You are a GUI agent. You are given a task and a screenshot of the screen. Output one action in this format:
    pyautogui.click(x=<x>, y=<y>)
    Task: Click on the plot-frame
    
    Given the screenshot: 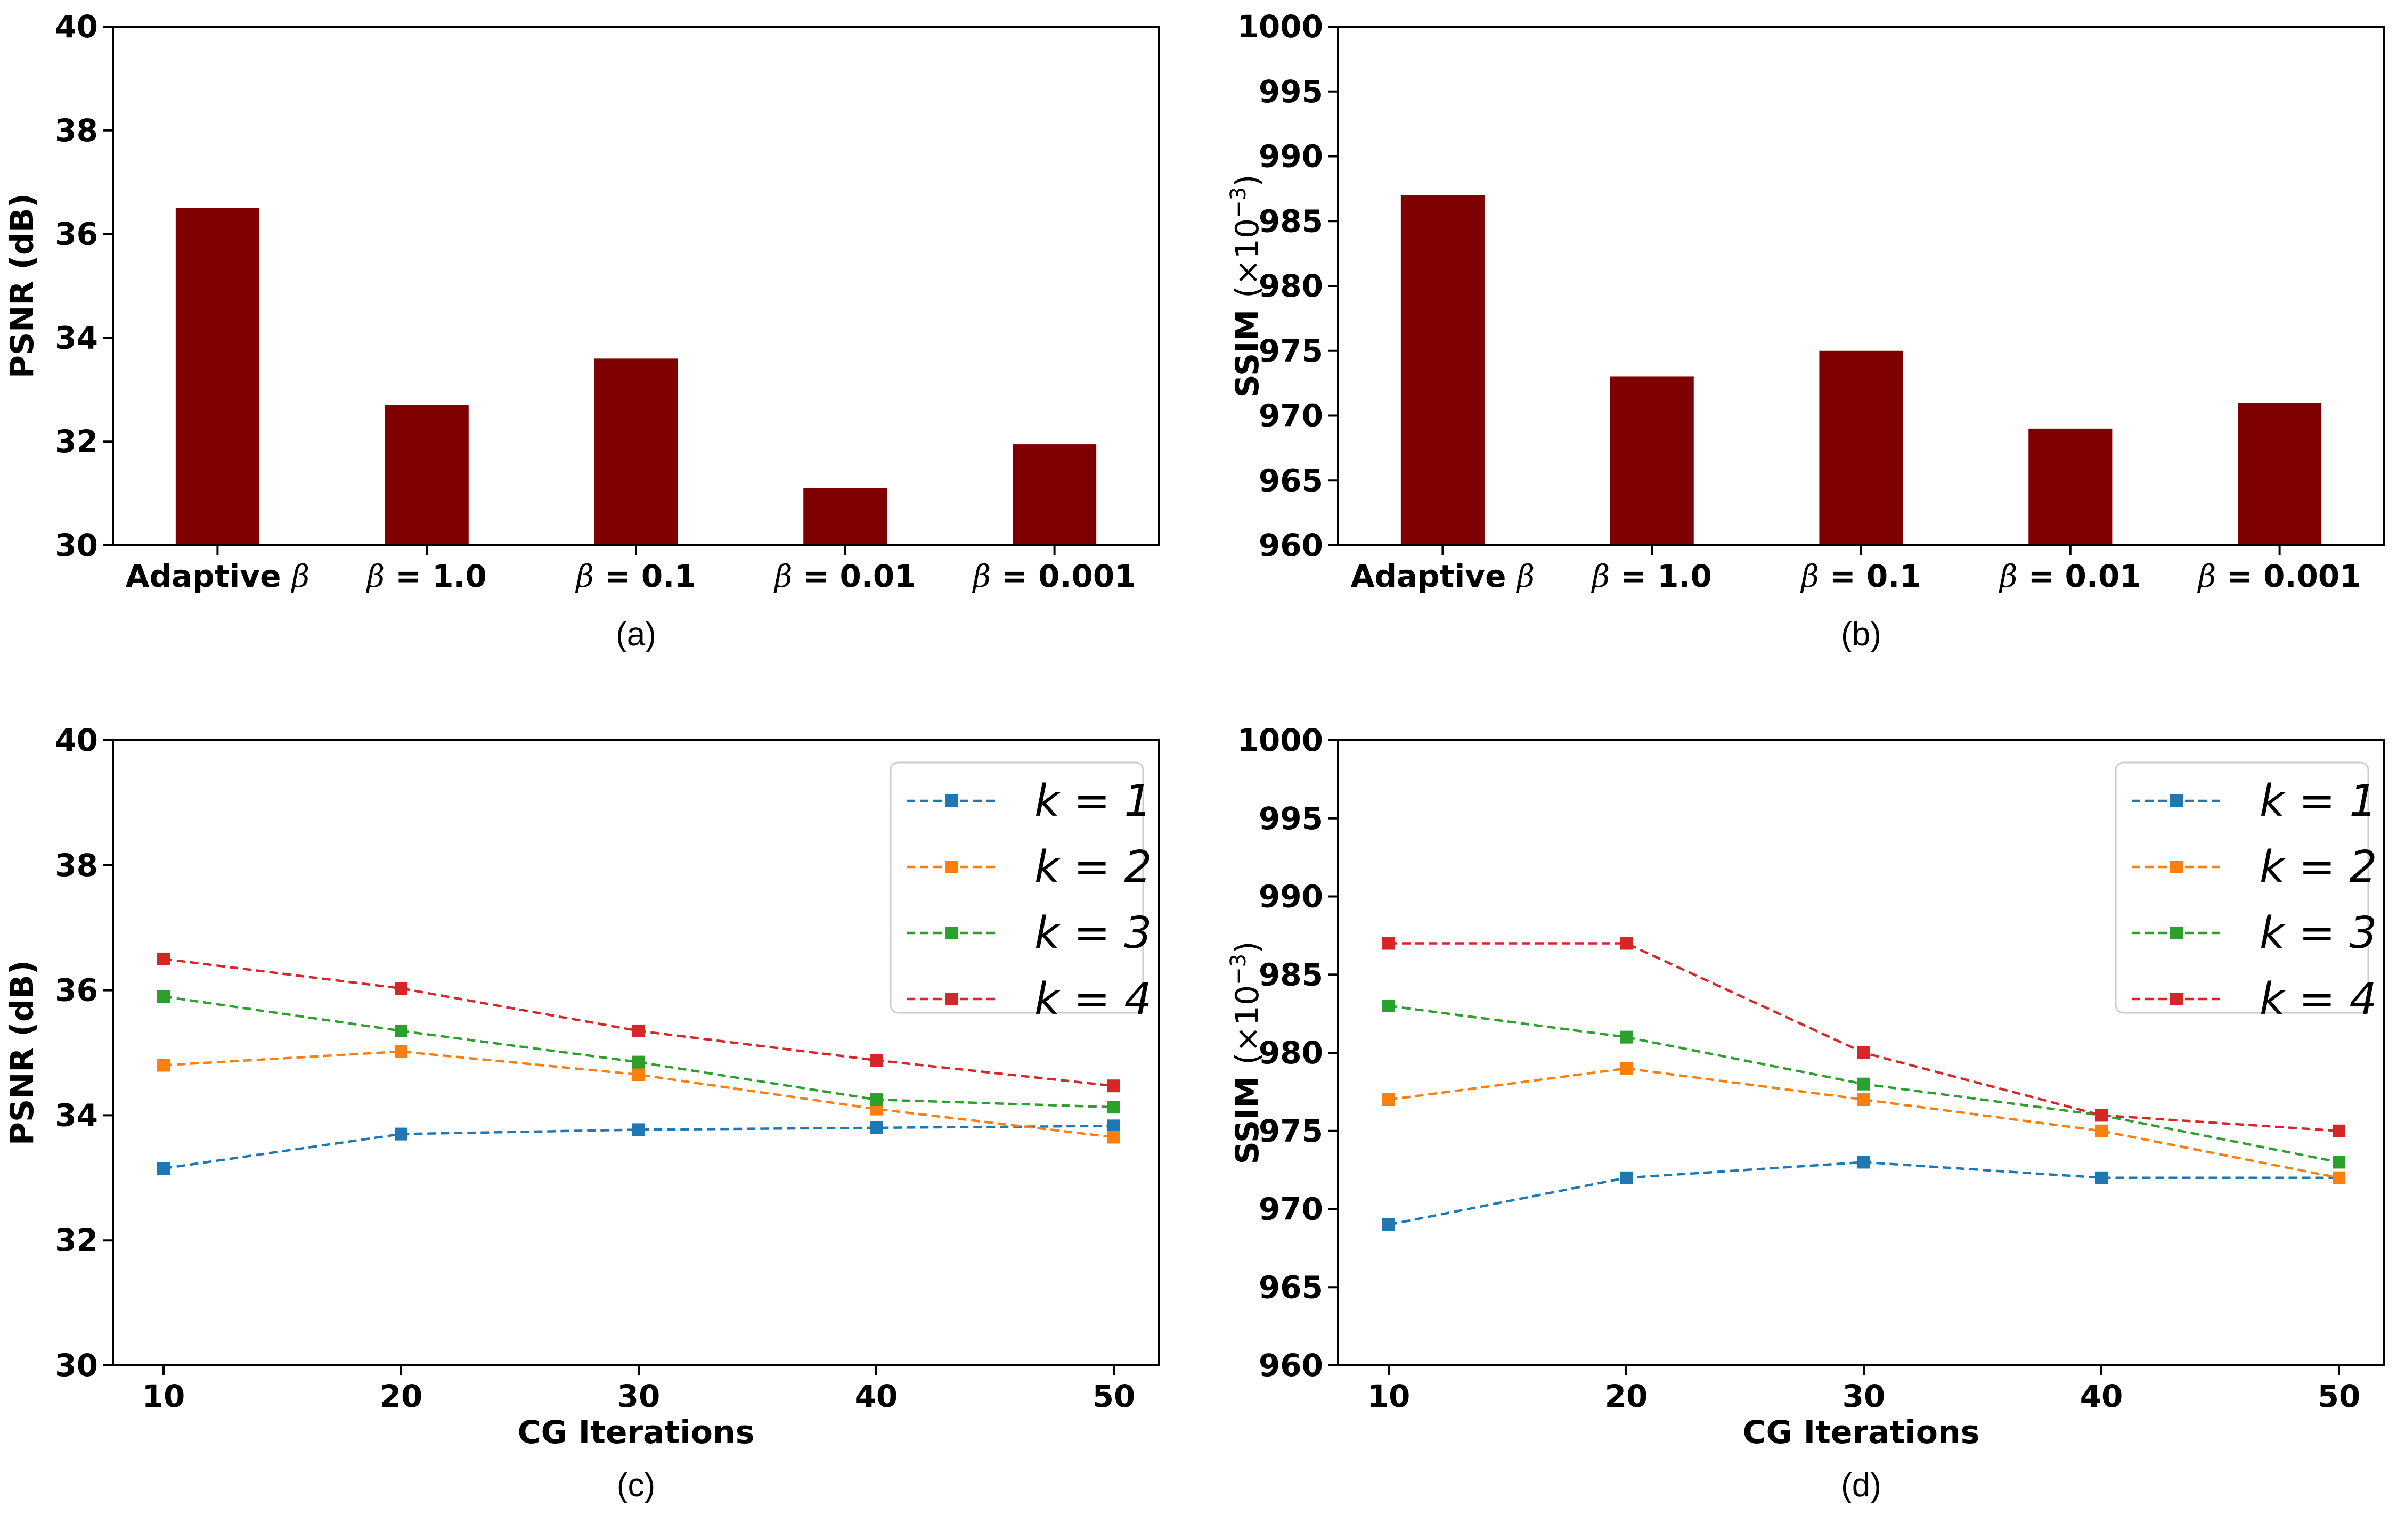 What is the action you would take?
    pyautogui.click(x=1861, y=286)
    